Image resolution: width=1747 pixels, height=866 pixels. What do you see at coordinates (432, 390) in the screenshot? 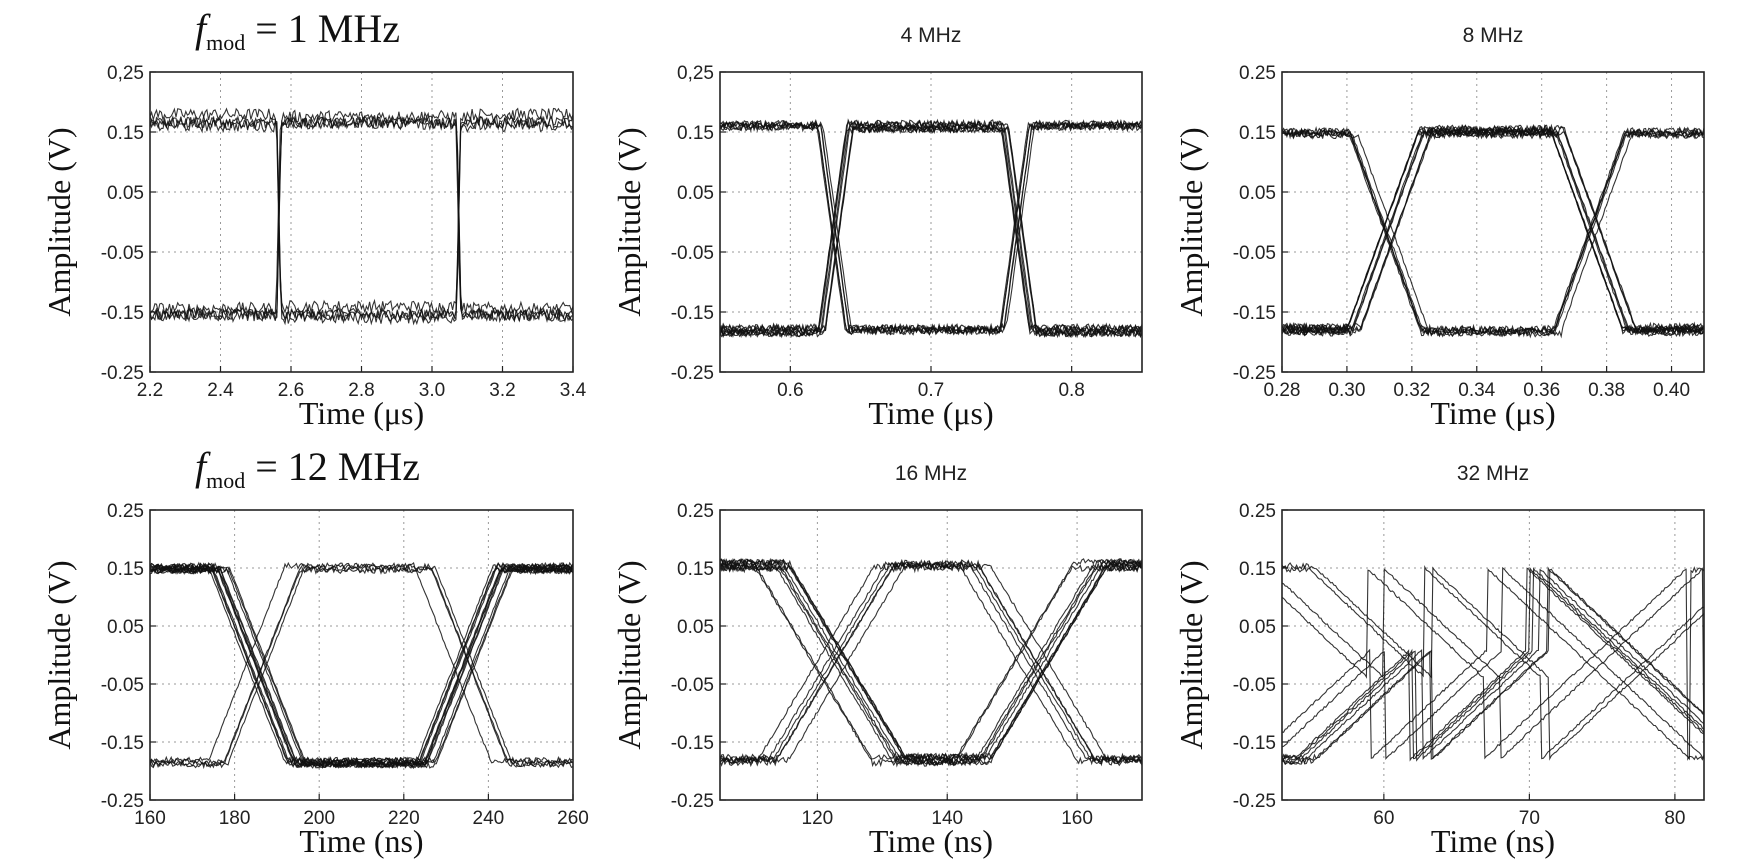
I see `x-tick-label: 3.0` at bounding box center [432, 390].